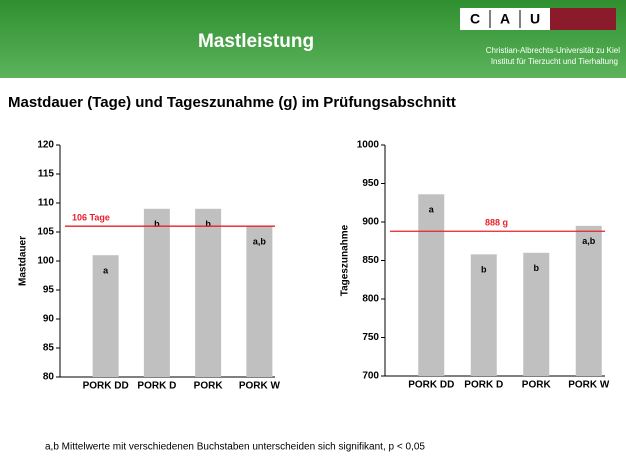 The width and height of the screenshot is (626, 461). Describe the element at coordinates (583, 19) in the screenshot. I see `logo-bar` at that location.